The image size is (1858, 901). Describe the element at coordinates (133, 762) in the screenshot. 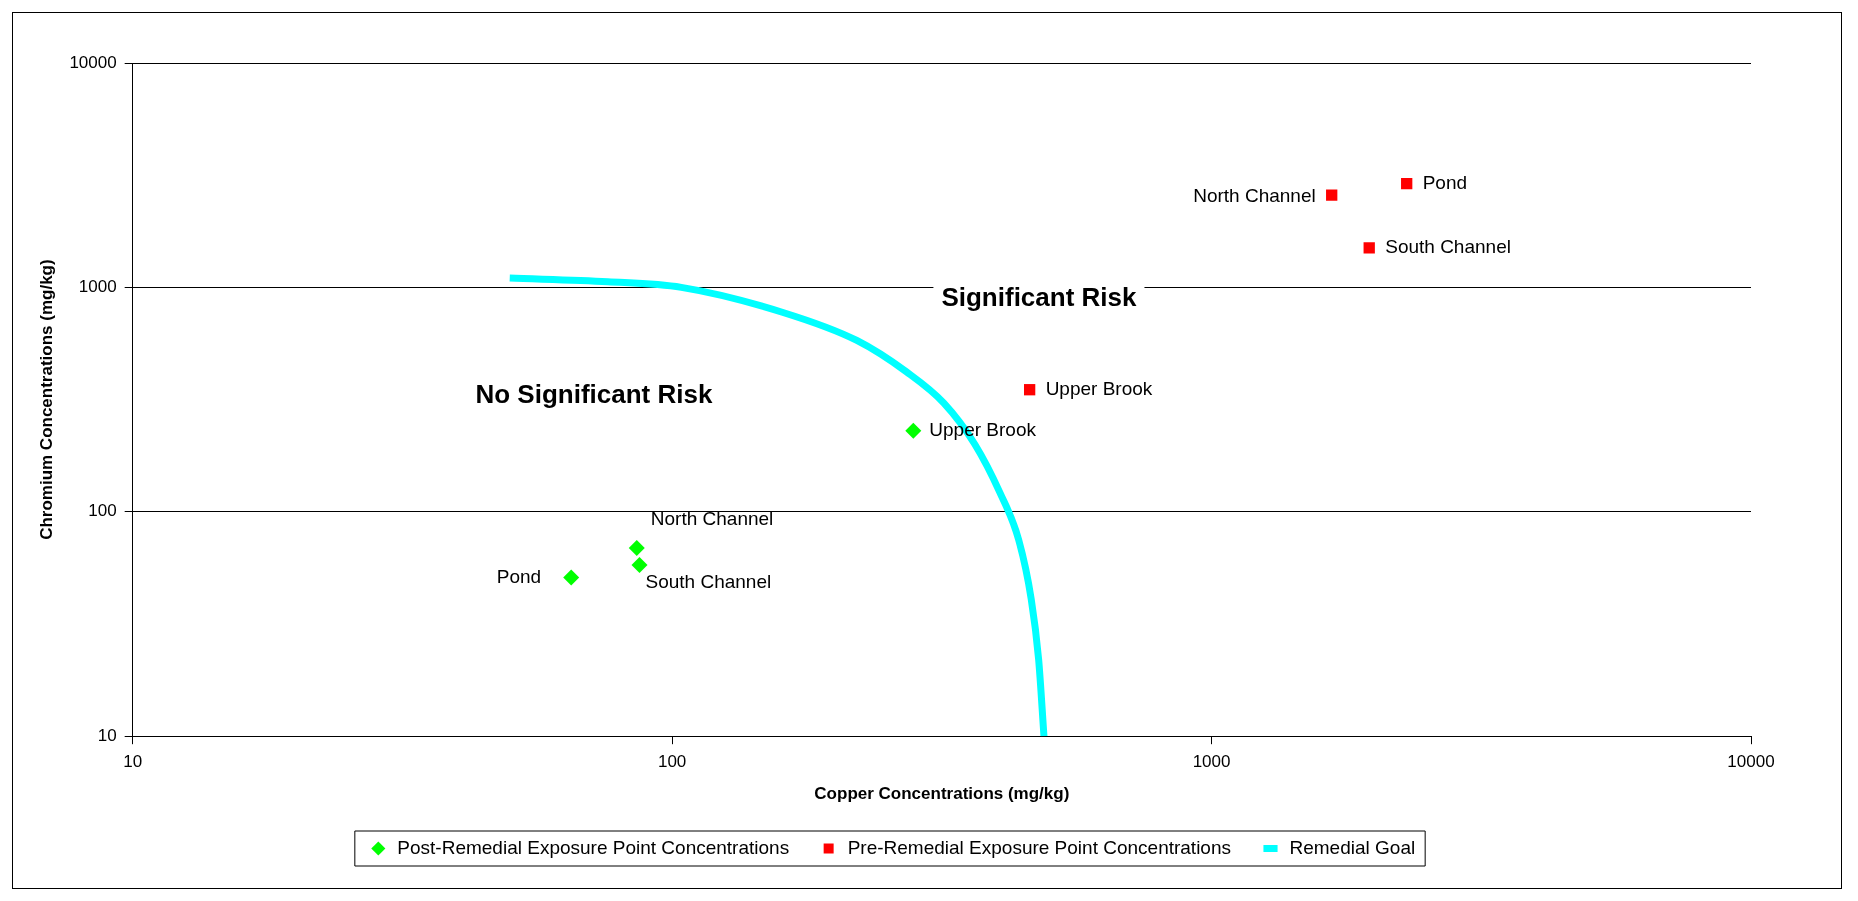

I see `x-tick-label: 10` at that location.